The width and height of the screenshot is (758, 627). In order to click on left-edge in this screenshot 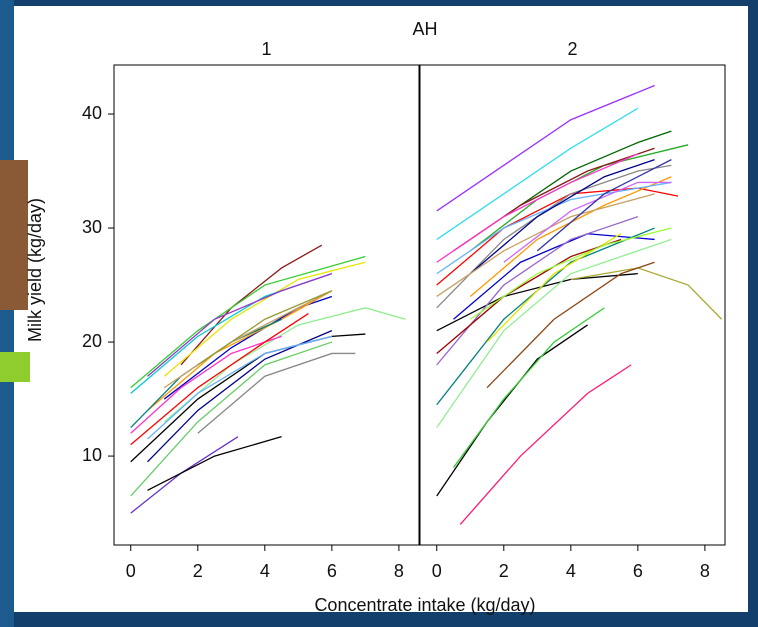, I will do `click(7, 313)`.